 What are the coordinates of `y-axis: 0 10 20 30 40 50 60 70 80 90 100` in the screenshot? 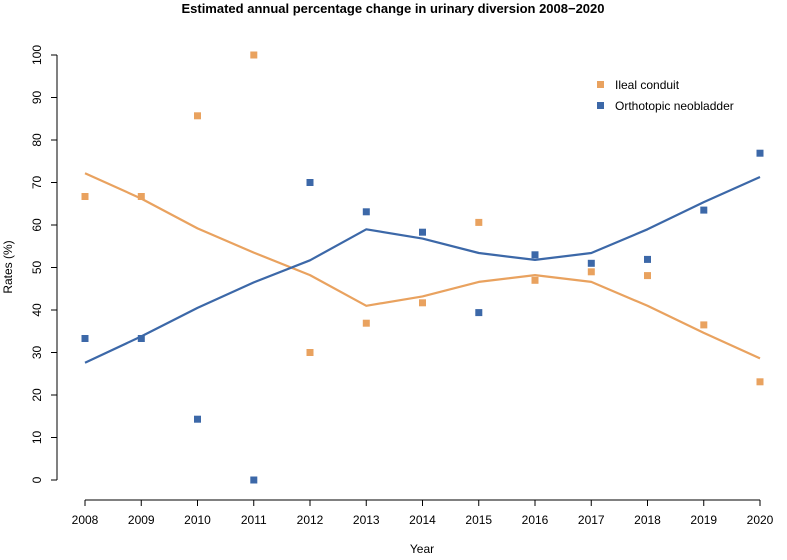 It's located at (44, 264).